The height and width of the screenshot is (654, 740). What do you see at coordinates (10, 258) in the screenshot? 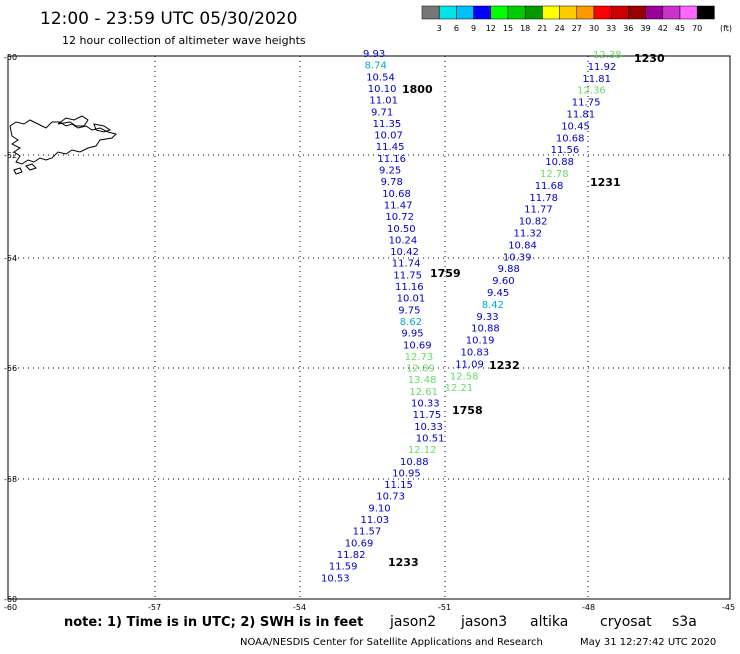
I see `lat-label: -54` at bounding box center [10, 258].